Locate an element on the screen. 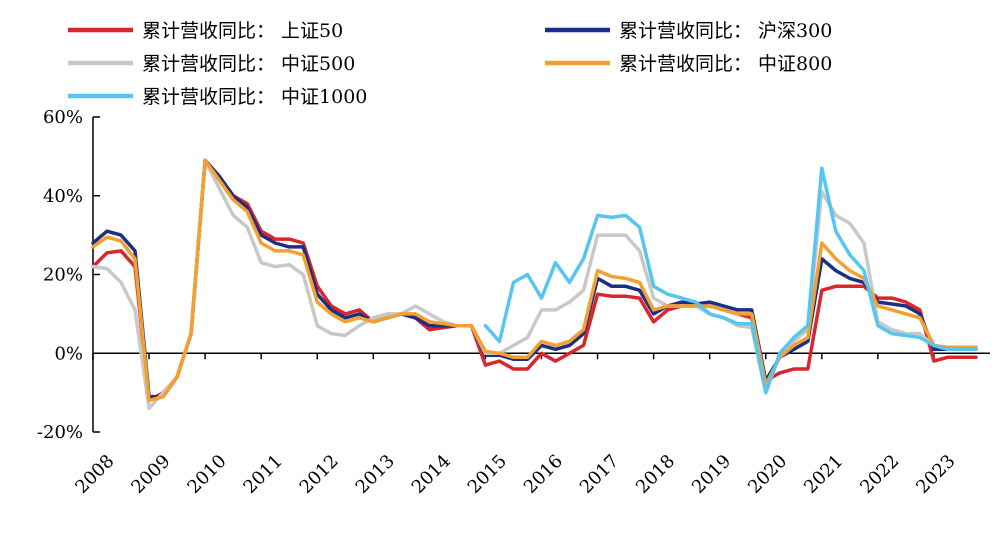 This screenshot has width=1005, height=535. x-tick-label: 2012 is located at coordinates (319, 474).